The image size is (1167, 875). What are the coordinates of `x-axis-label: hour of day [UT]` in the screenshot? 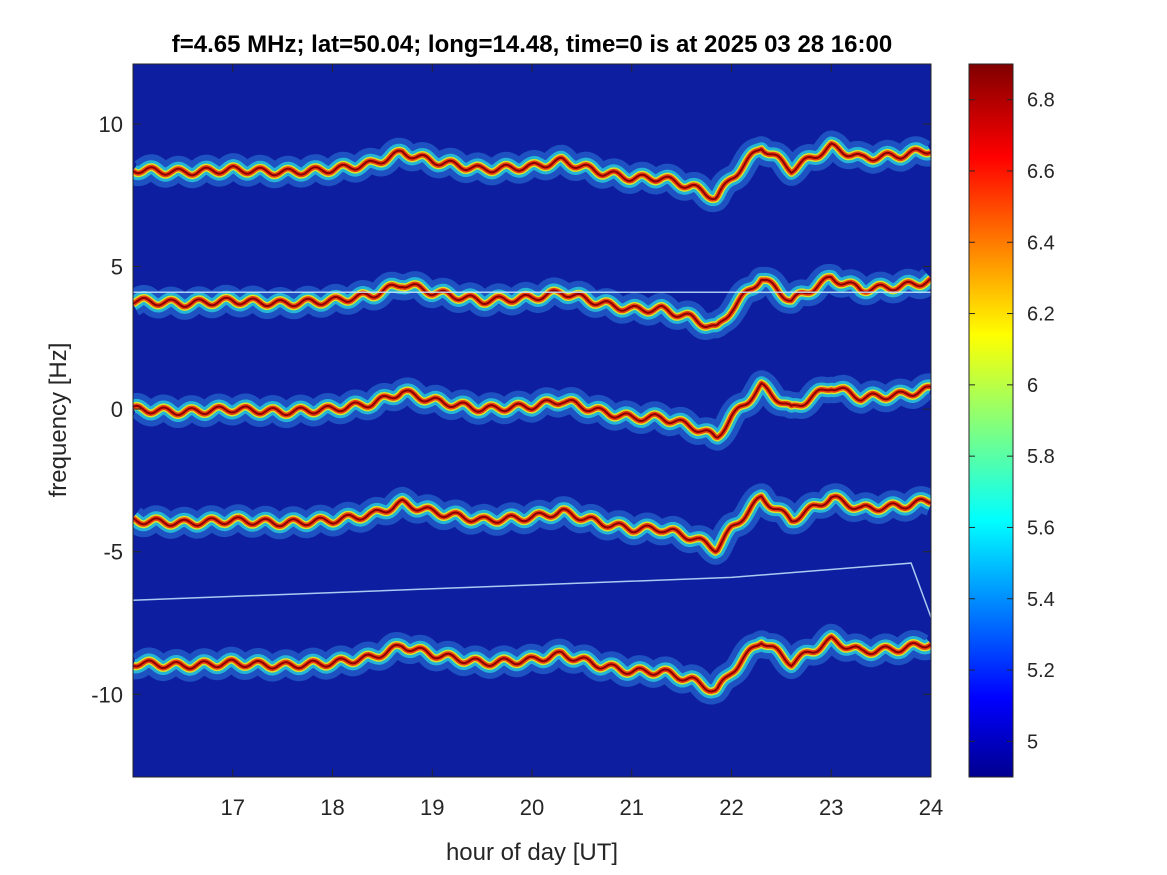 It's located at (532, 852).